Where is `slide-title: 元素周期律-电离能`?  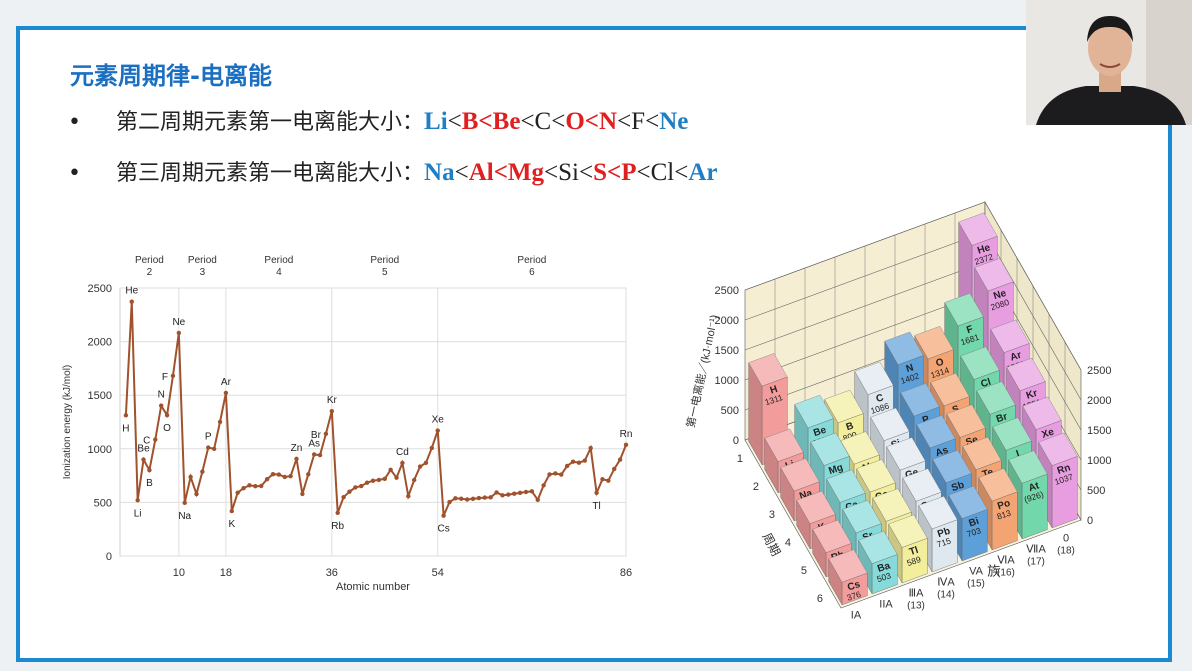 slide-title: 元素周期律-电离能 is located at coordinates (171, 76).